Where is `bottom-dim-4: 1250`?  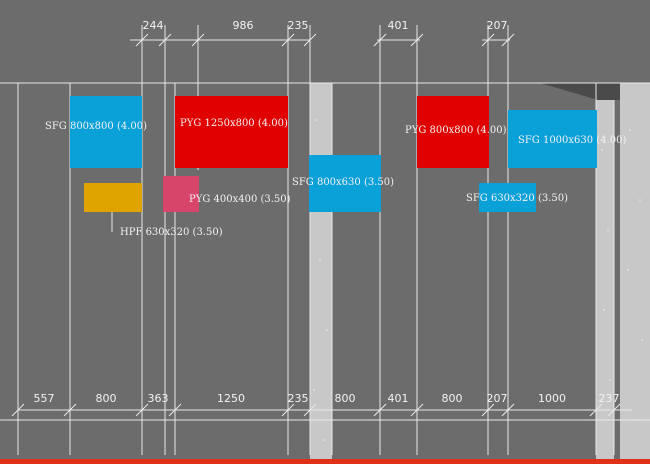
bottom-dim-4: 1250 is located at coordinates (231, 398).